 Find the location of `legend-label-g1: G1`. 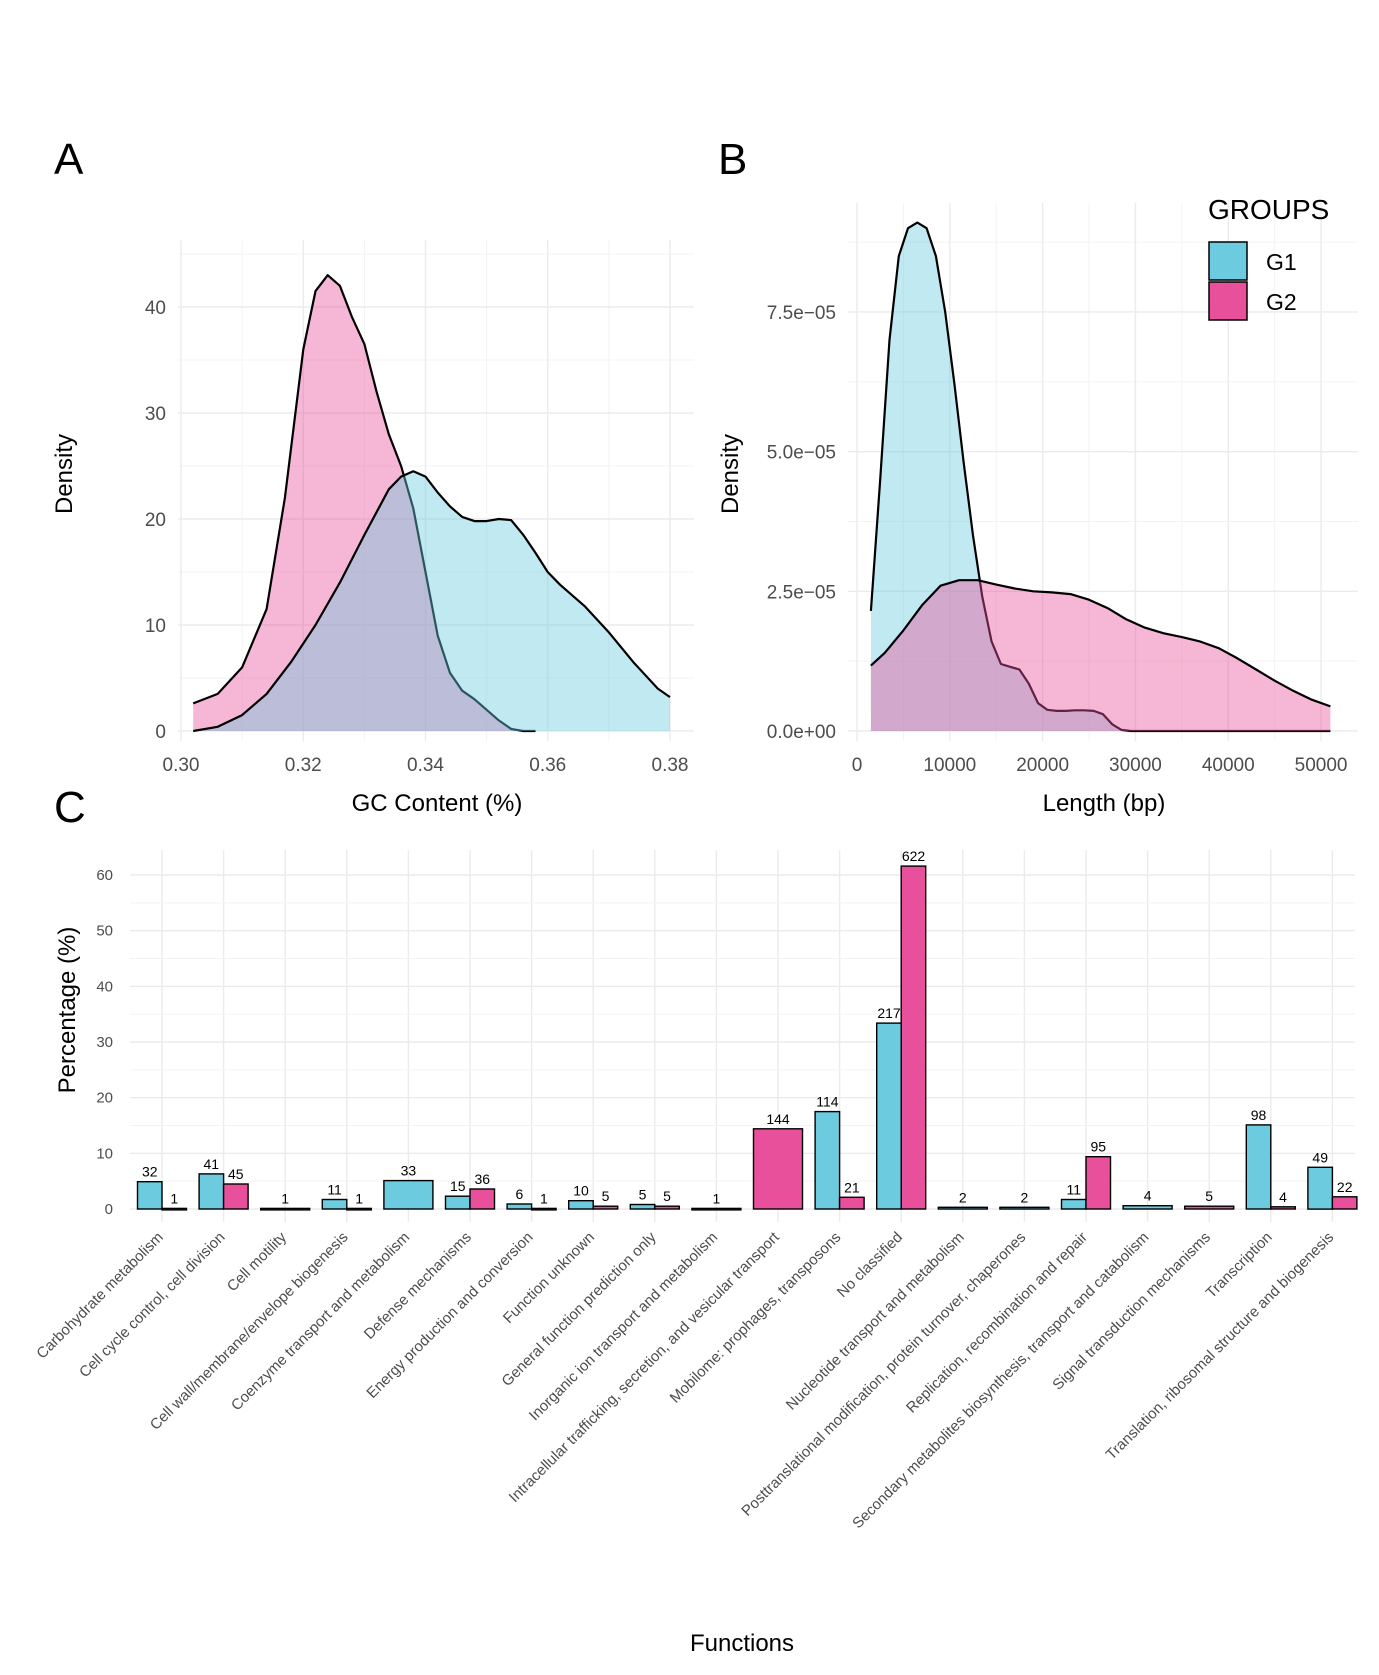

legend-label-g1: G1 is located at coordinates (1281, 262).